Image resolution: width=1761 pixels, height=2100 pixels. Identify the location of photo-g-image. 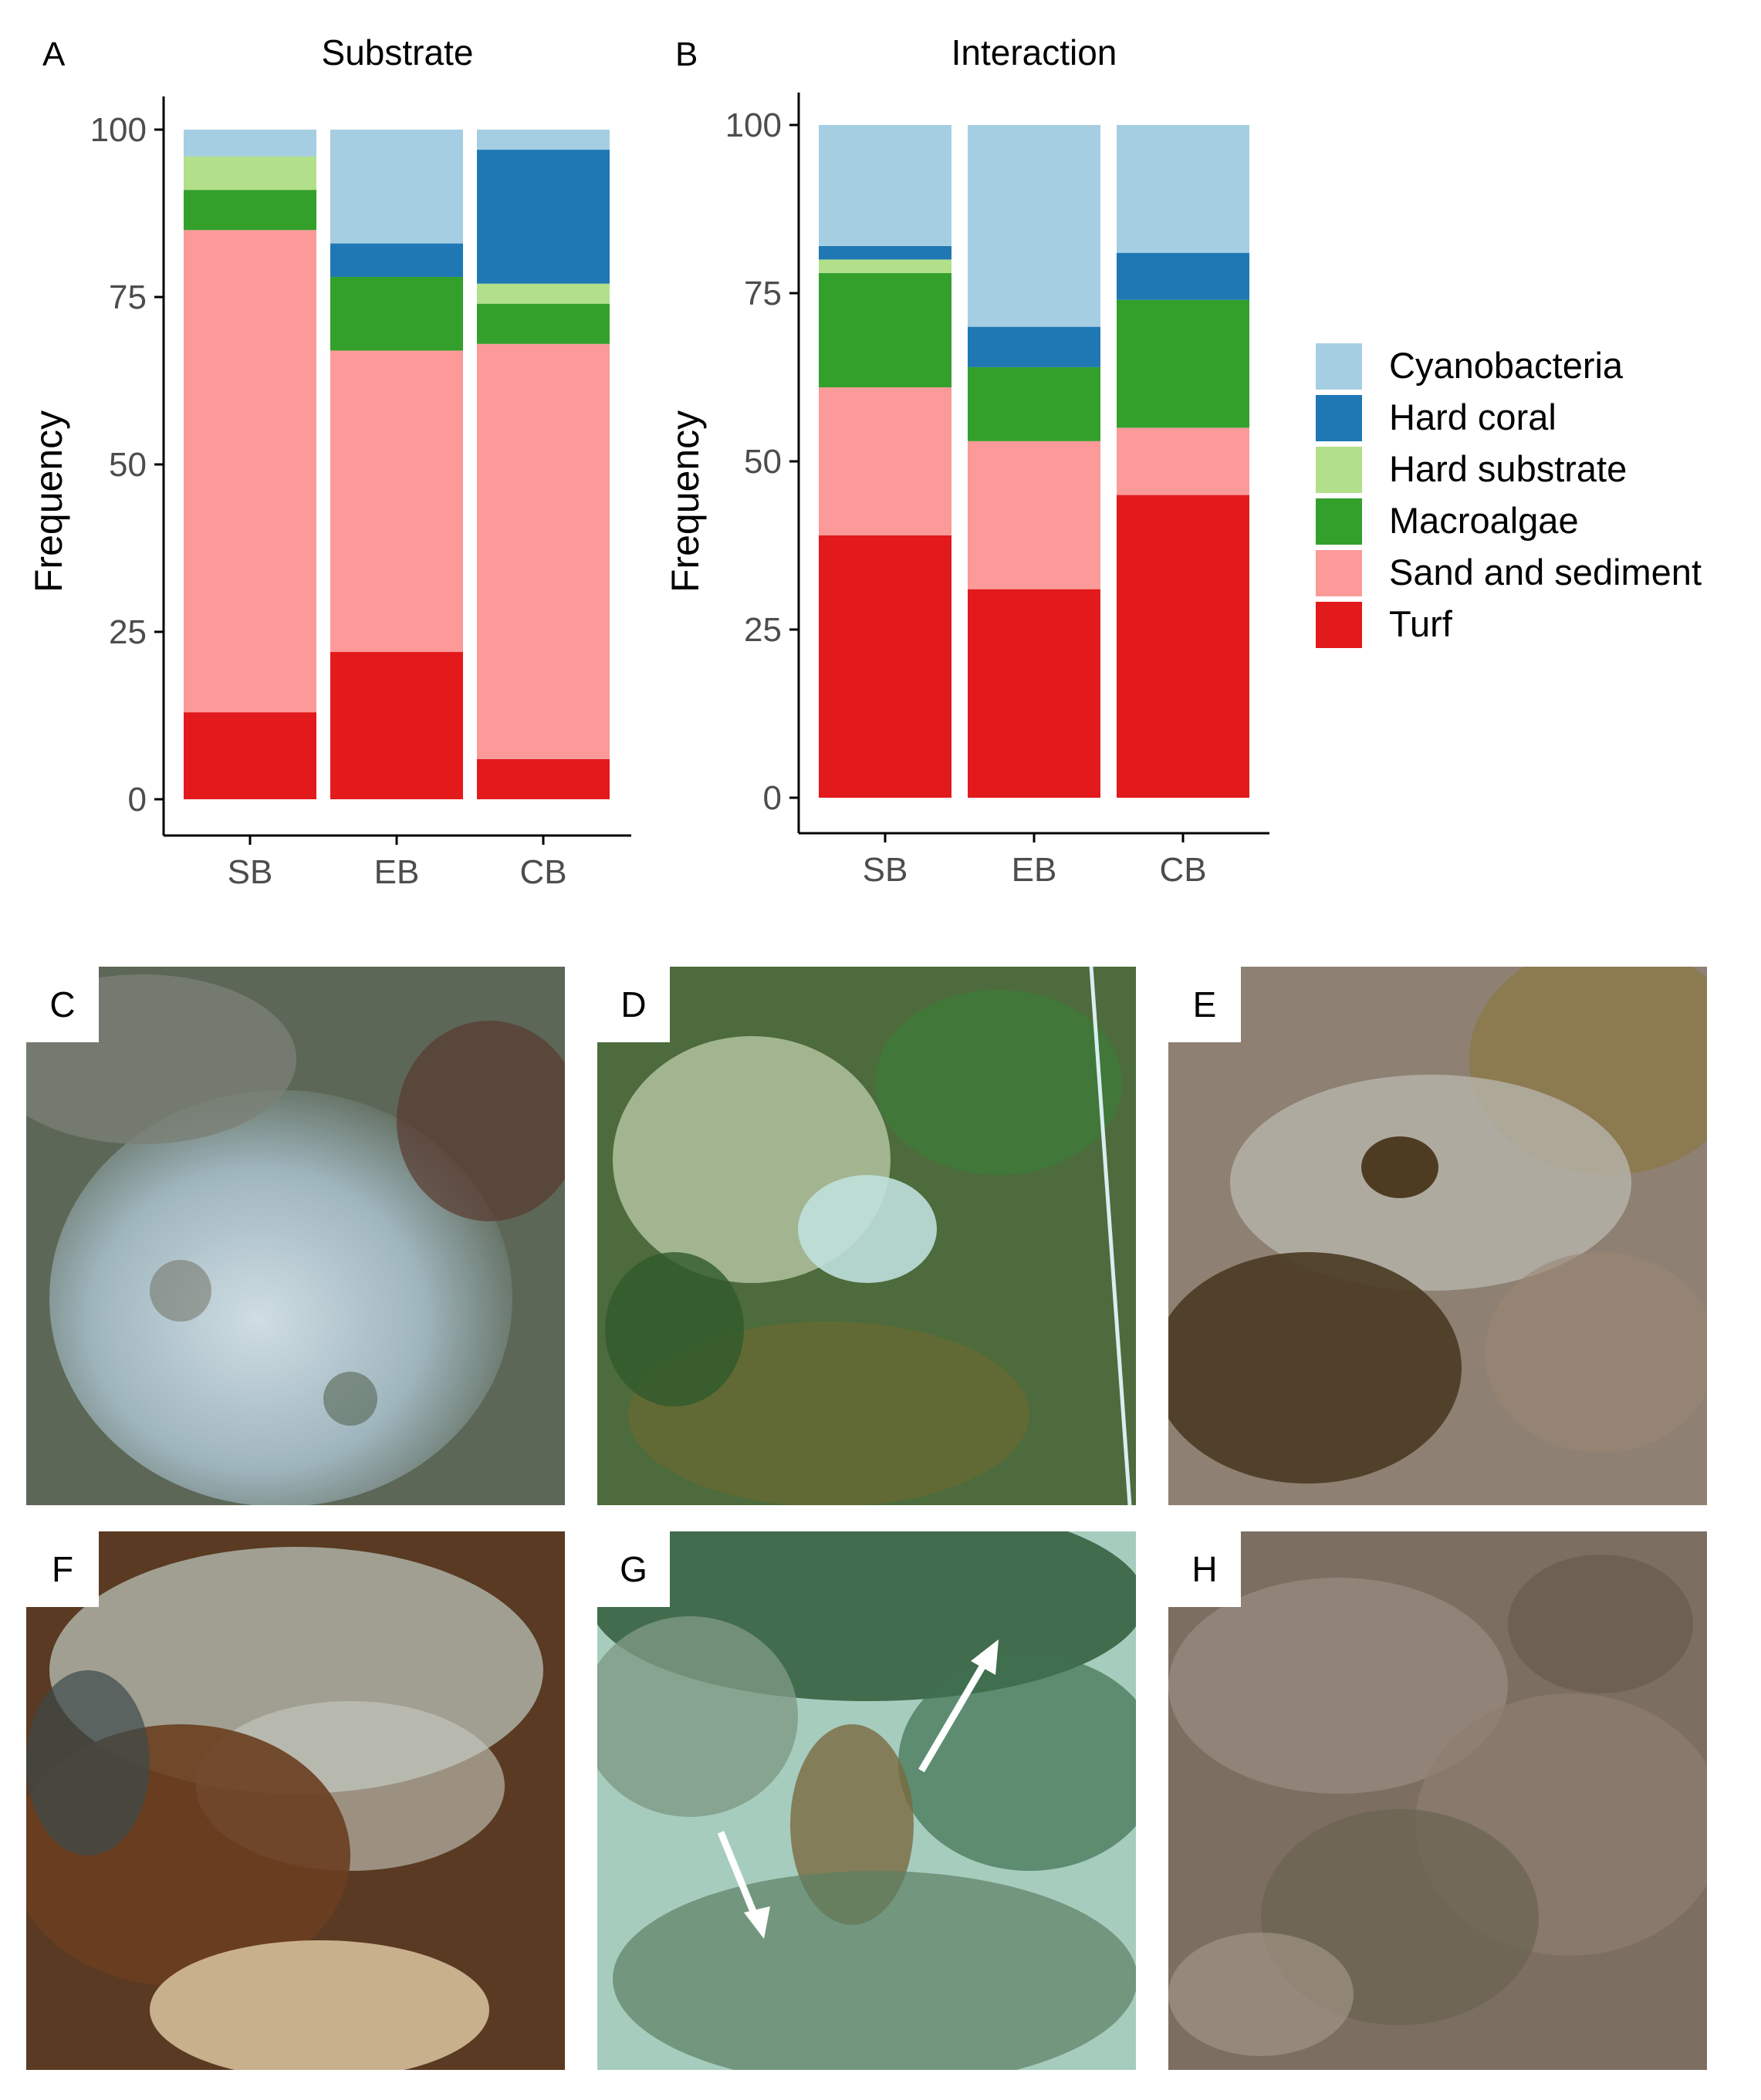
(866, 1800).